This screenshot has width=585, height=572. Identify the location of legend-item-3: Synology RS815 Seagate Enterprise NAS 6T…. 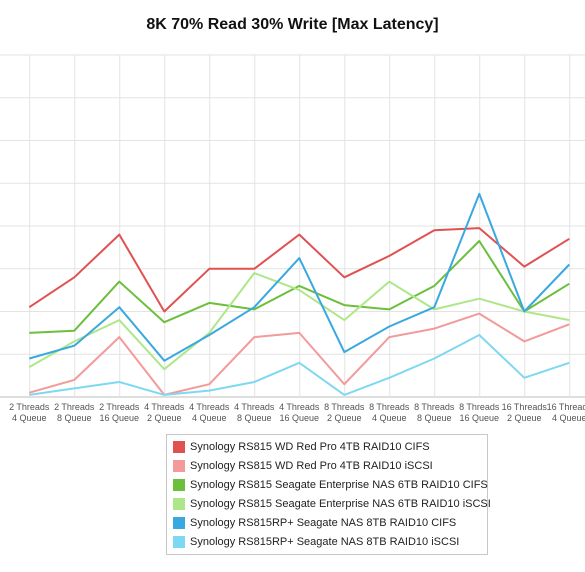
(327, 484).